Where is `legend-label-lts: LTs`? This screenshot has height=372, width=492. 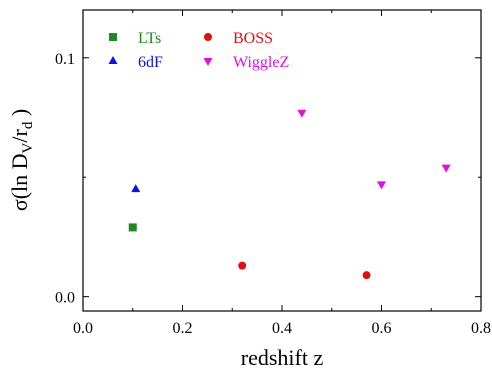 legend-label-lts: LTs is located at coordinates (149, 38).